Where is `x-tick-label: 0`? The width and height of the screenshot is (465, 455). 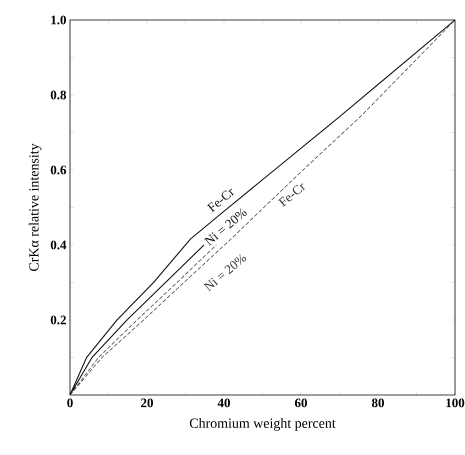
x-tick-label: 0 is located at coordinates (70, 403).